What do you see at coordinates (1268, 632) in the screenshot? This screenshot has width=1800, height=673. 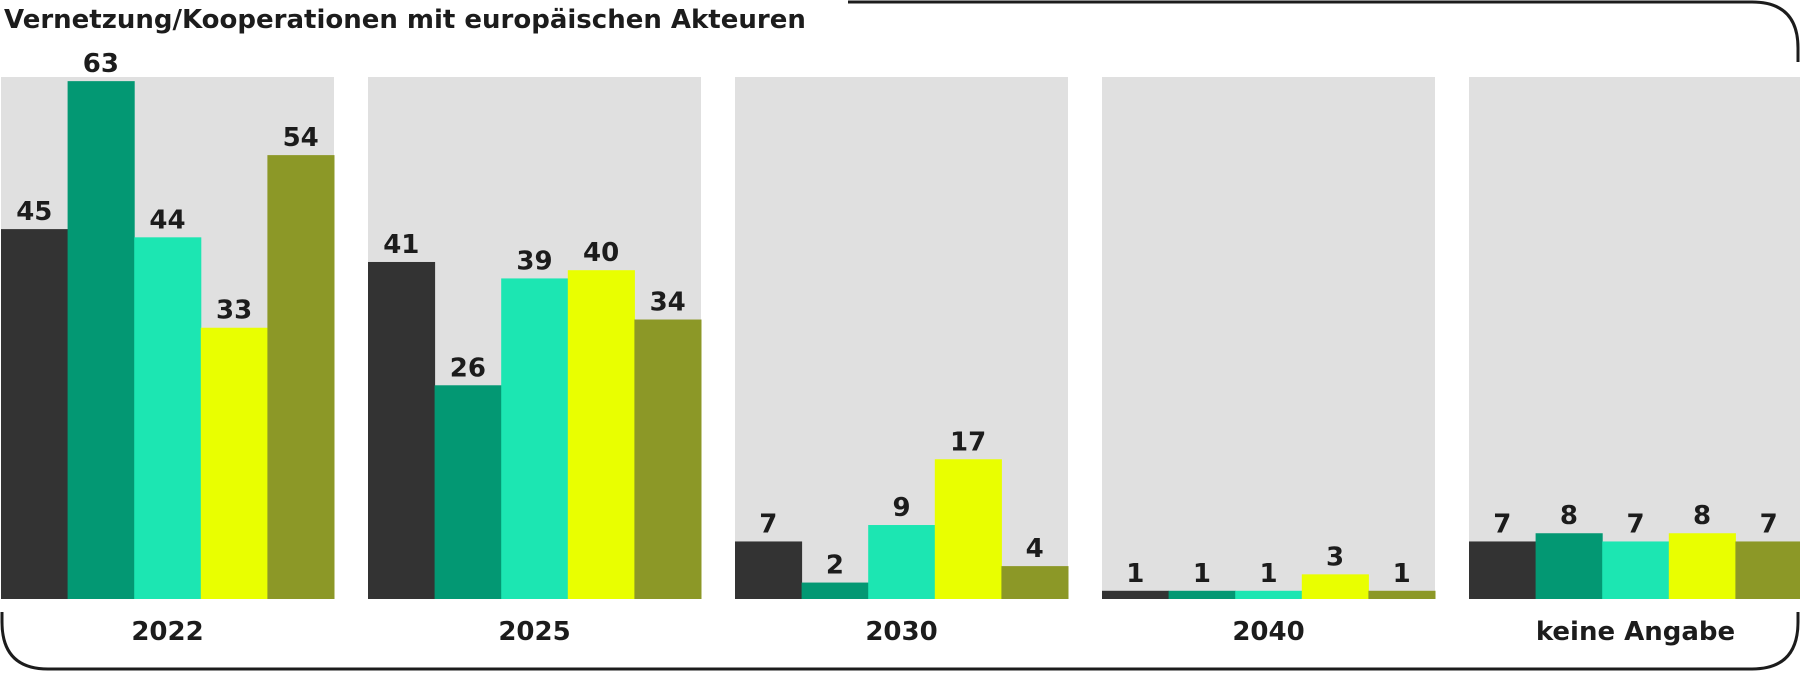 I see `category-label: 2040` at bounding box center [1268, 632].